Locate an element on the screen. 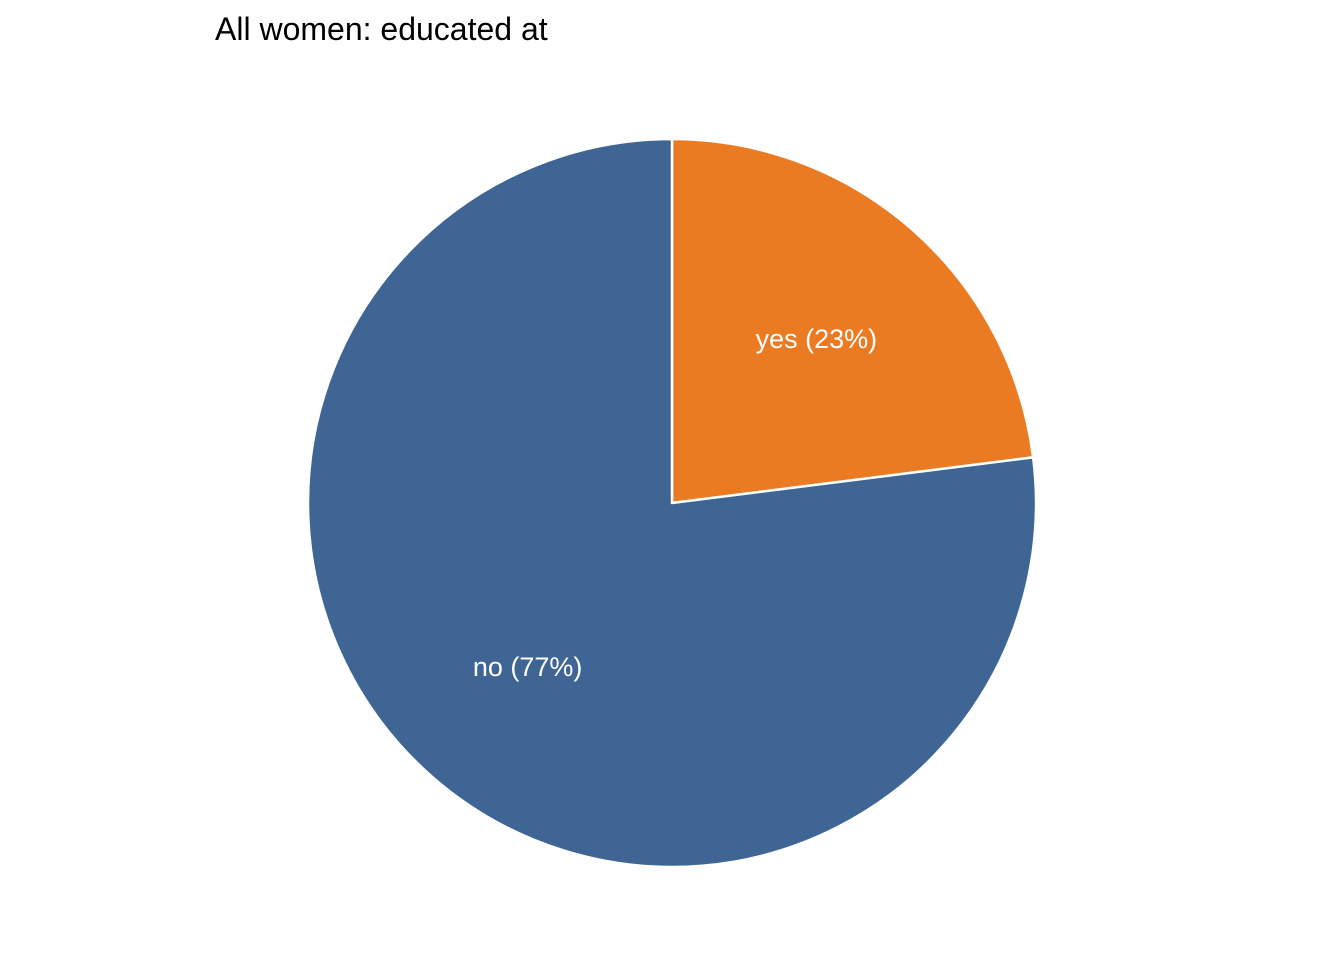 The height and width of the screenshot is (960, 1344). chart-title: All women: educated at is located at coordinates (381, 29).